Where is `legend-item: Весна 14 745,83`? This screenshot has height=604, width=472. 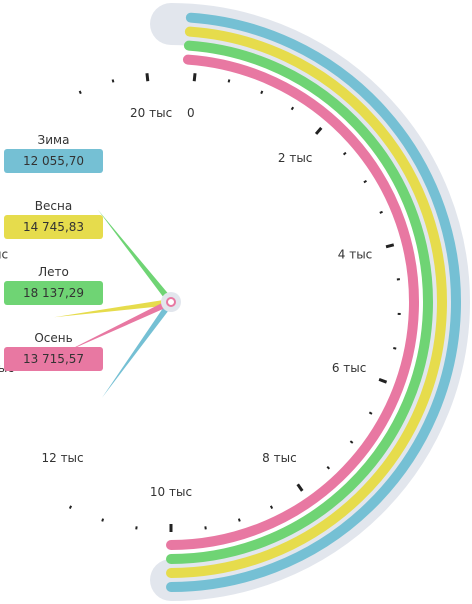
legend-item: Весна 14 745,83 is located at coordinates (53, 218).